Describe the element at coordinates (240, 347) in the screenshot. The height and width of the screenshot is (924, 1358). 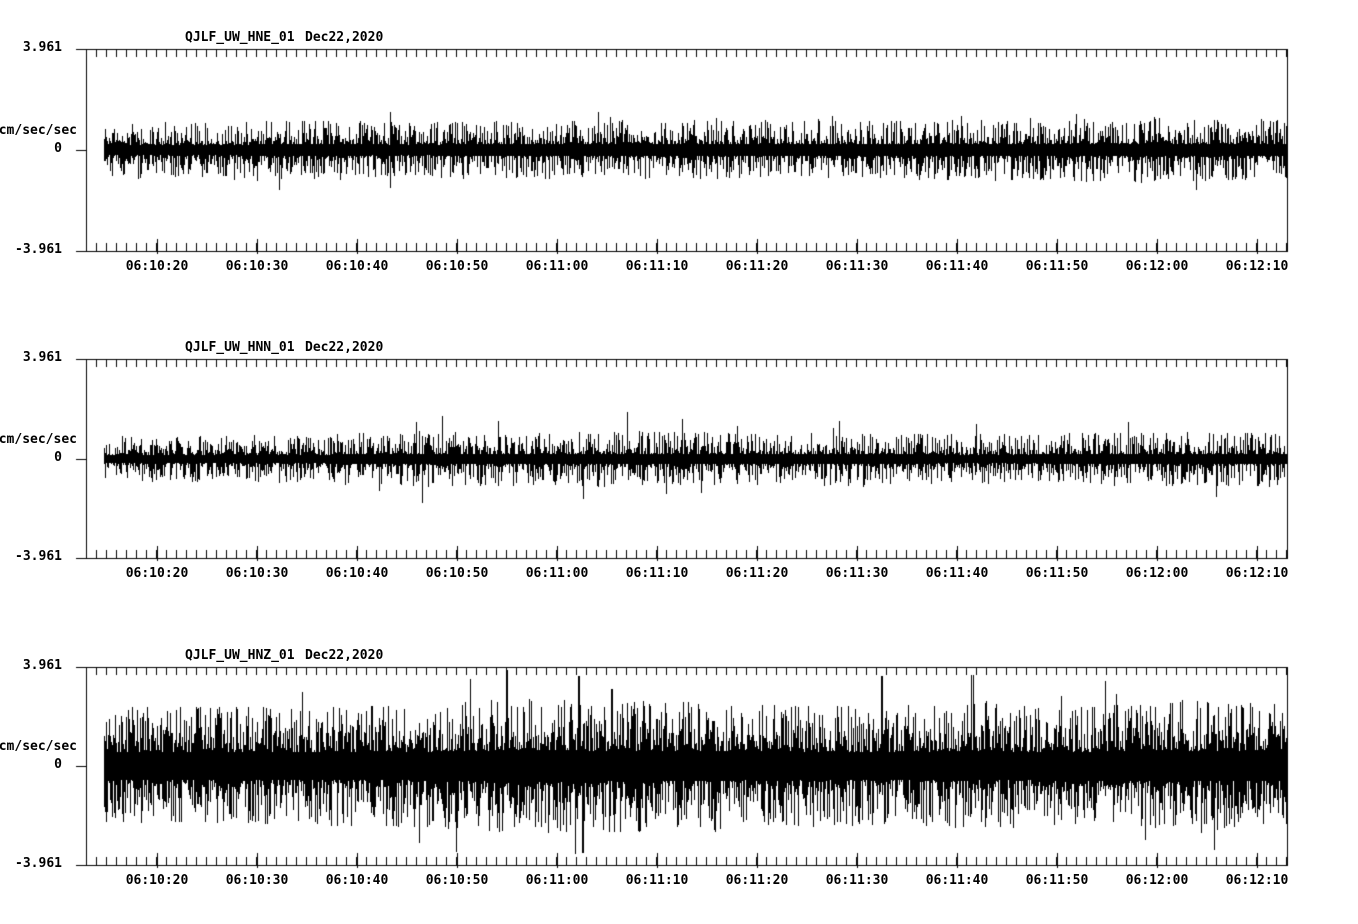
I see `panel-title: QJLF_UW_HNN_01` at that location.